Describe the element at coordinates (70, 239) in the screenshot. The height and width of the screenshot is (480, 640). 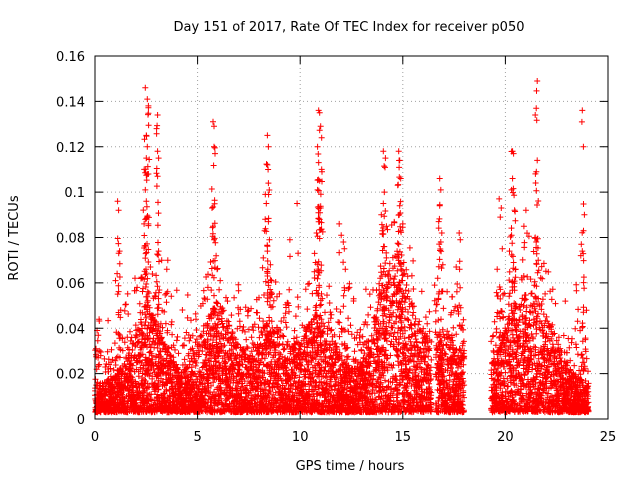
I see `y-tick-label: 0.08` at that location.